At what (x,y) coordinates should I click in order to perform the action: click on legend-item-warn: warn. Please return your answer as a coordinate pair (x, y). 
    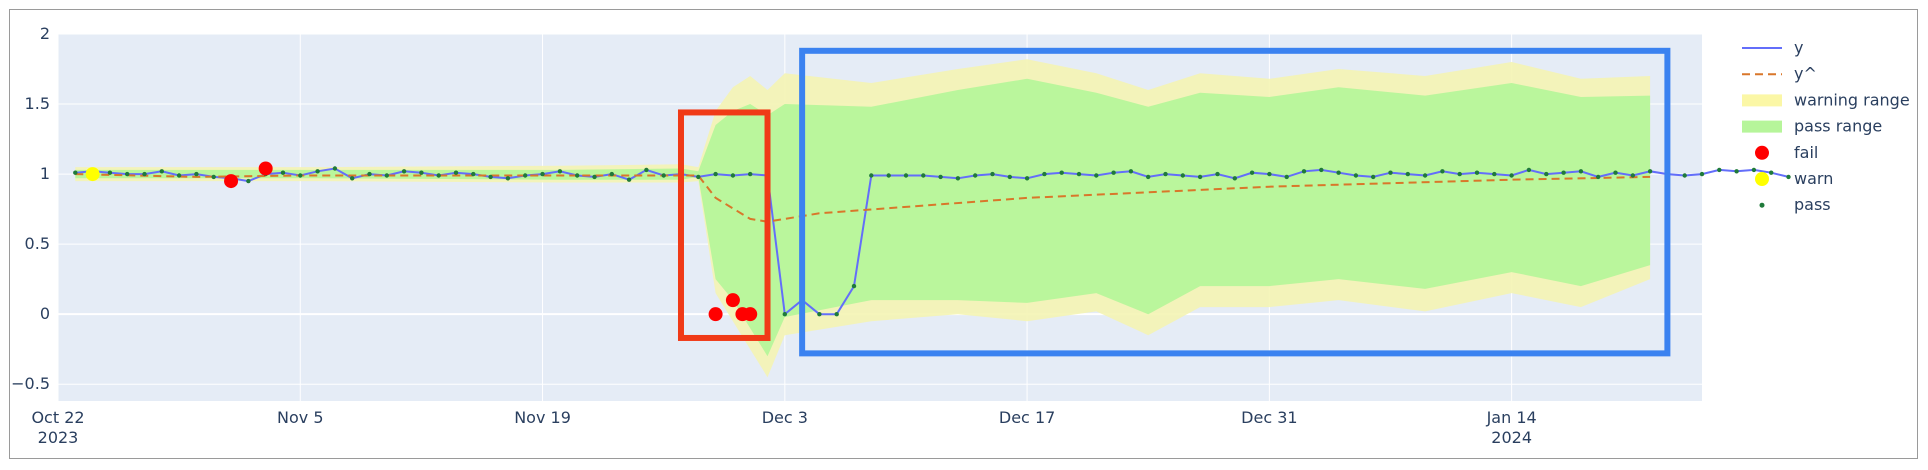
    Looking at the image, I should click on (1794, 178).